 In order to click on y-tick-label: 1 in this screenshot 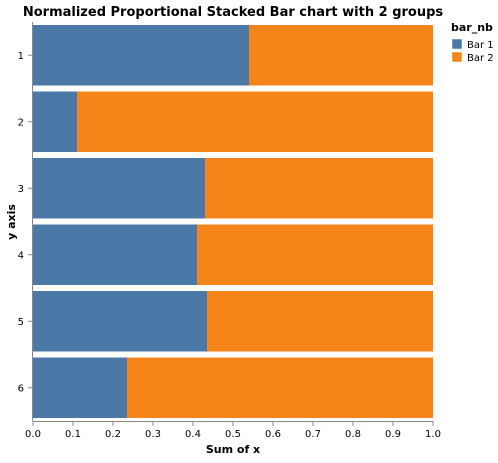, I will do `click(21, 56)`.